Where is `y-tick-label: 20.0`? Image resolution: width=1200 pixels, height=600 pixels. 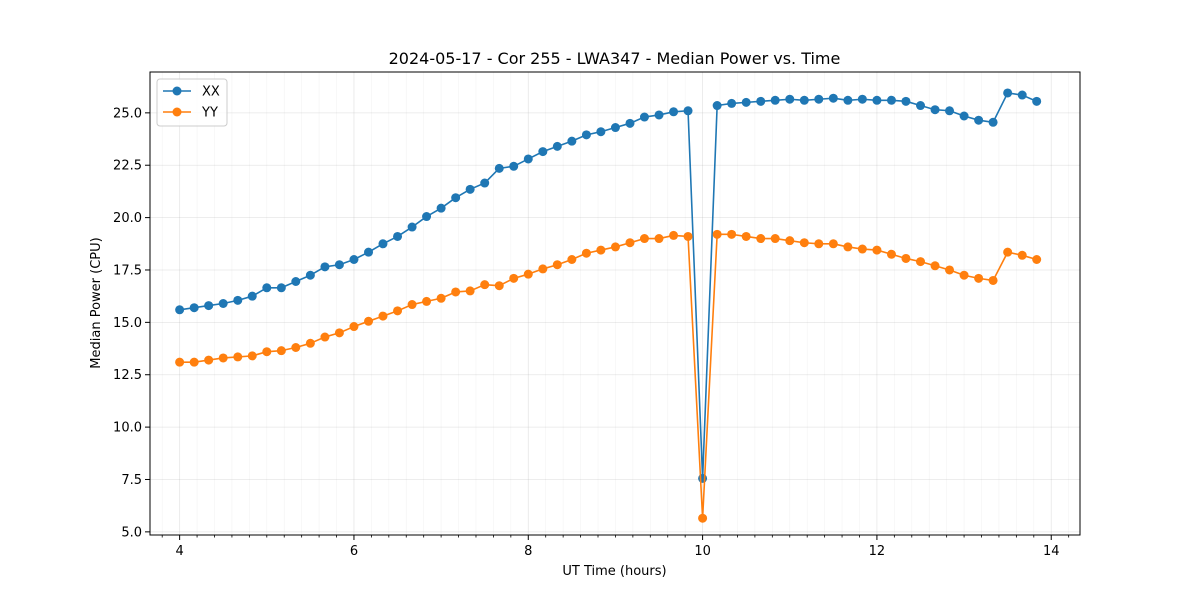
y-tick-label: 20.0 is located at coordinates (127, 218).